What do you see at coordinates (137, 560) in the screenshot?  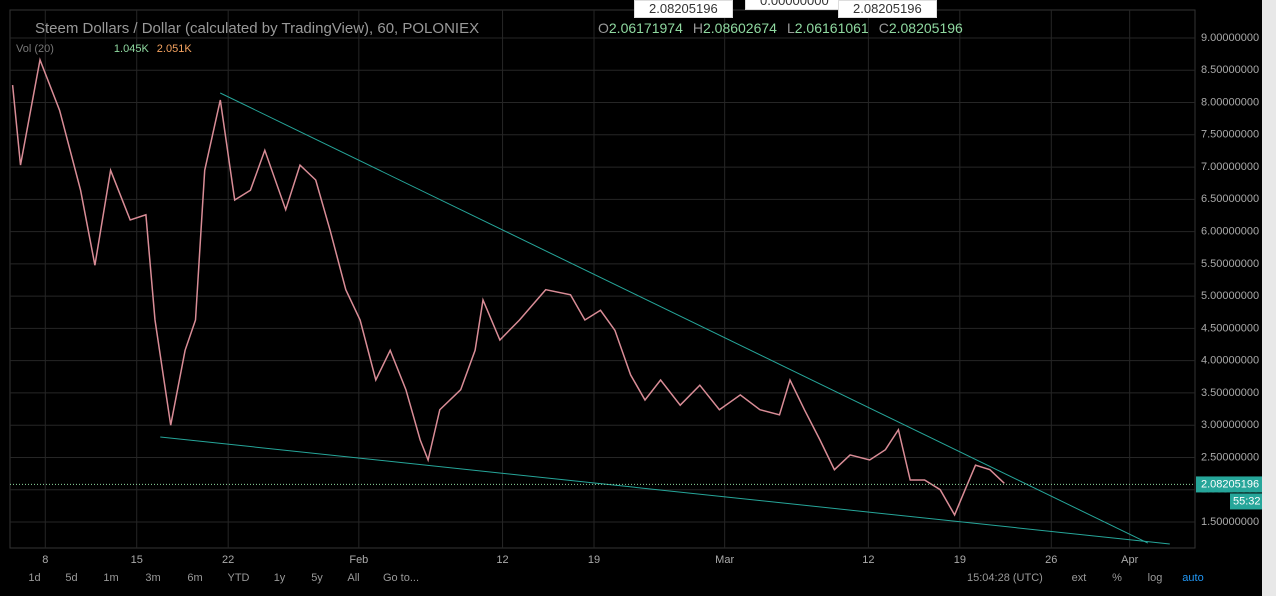 I see `x-tick-label: 15` at bounding box center [137, 560].